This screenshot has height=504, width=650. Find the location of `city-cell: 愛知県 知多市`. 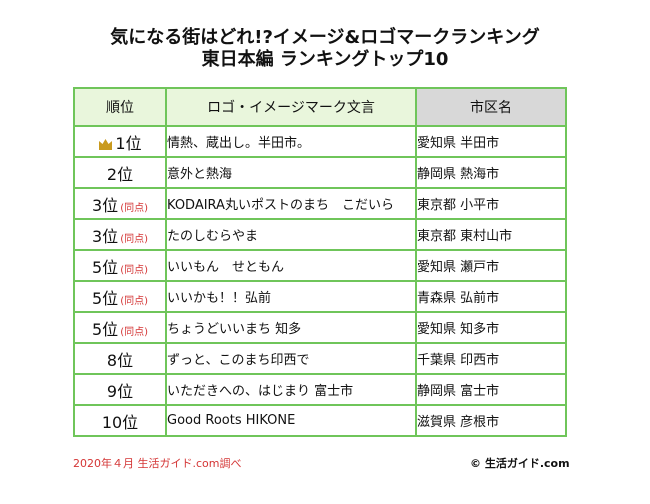

city-cell: 愛知県 知多市 is located at coordinates (491, 327).